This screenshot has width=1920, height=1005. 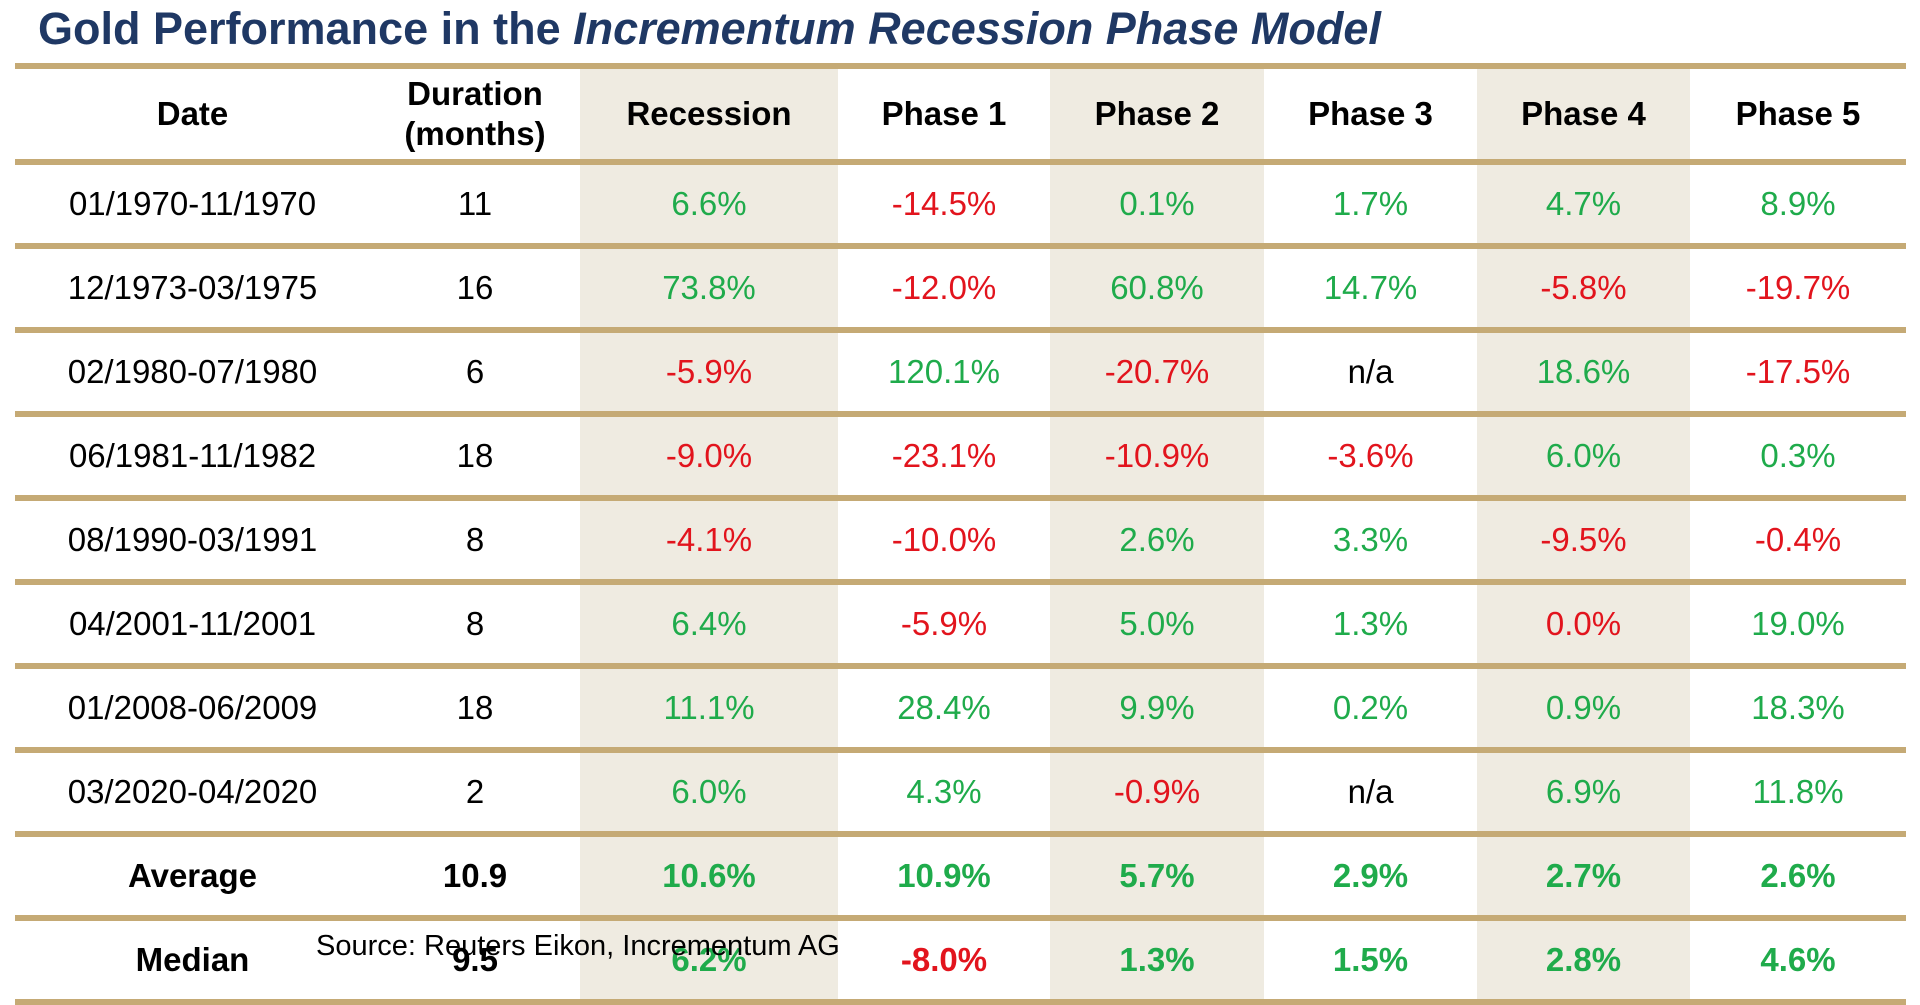 What do you see at coordinates (1583, 708) in the screenshot?
I see `return-cell: 0.9%` at bounding box center [1583, 708].